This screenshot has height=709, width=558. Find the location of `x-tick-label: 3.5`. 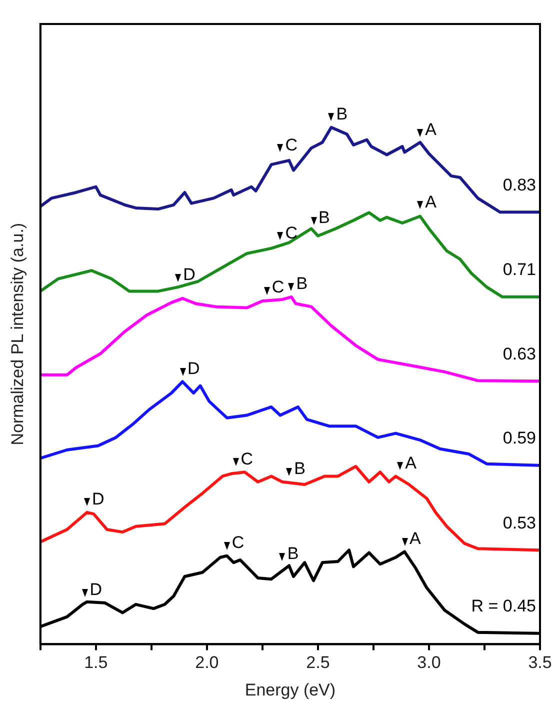

x-tick-label: 3.5 is located at coordinates (540, 662).